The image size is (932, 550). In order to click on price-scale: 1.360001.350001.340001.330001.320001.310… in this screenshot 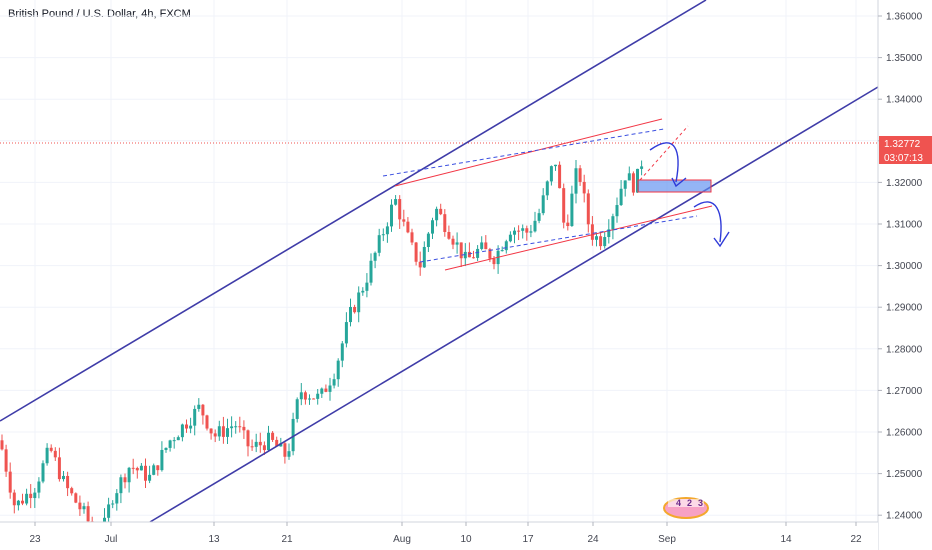, I will do `click(904, 275)`.